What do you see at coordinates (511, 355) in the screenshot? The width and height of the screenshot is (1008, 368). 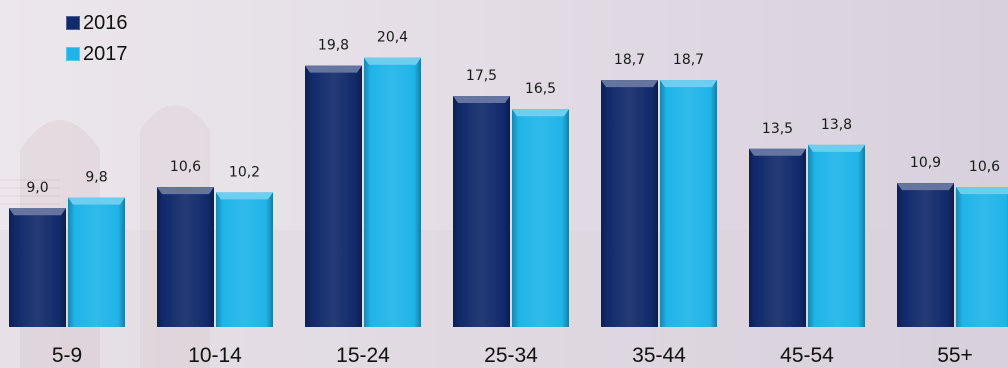 I see `x-tick-label: 25-34` at bounding box center [511, 355].